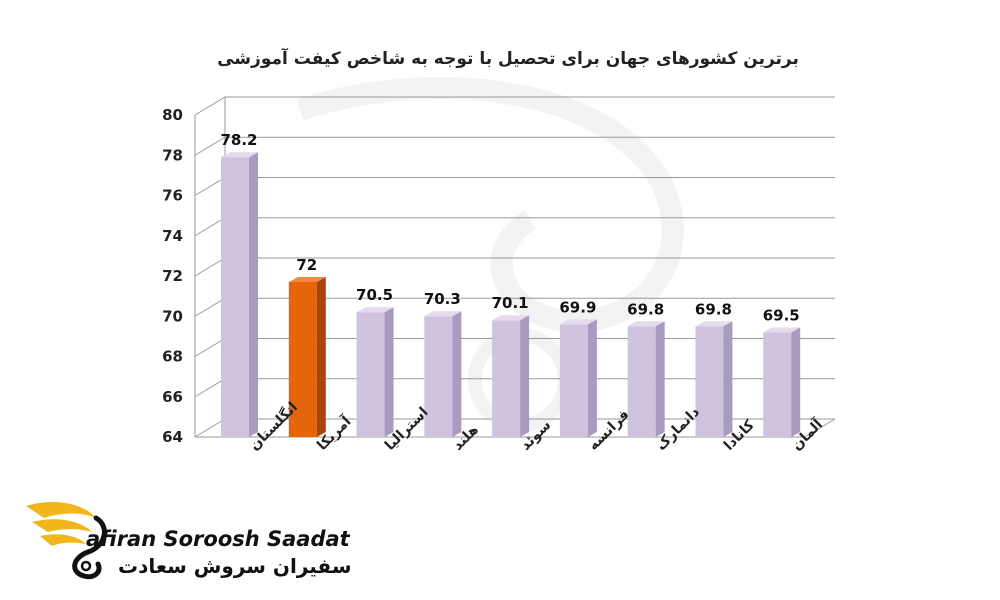  I want to click on brand-name-fa: سفیران سروش سعادت, so click(235, 566).